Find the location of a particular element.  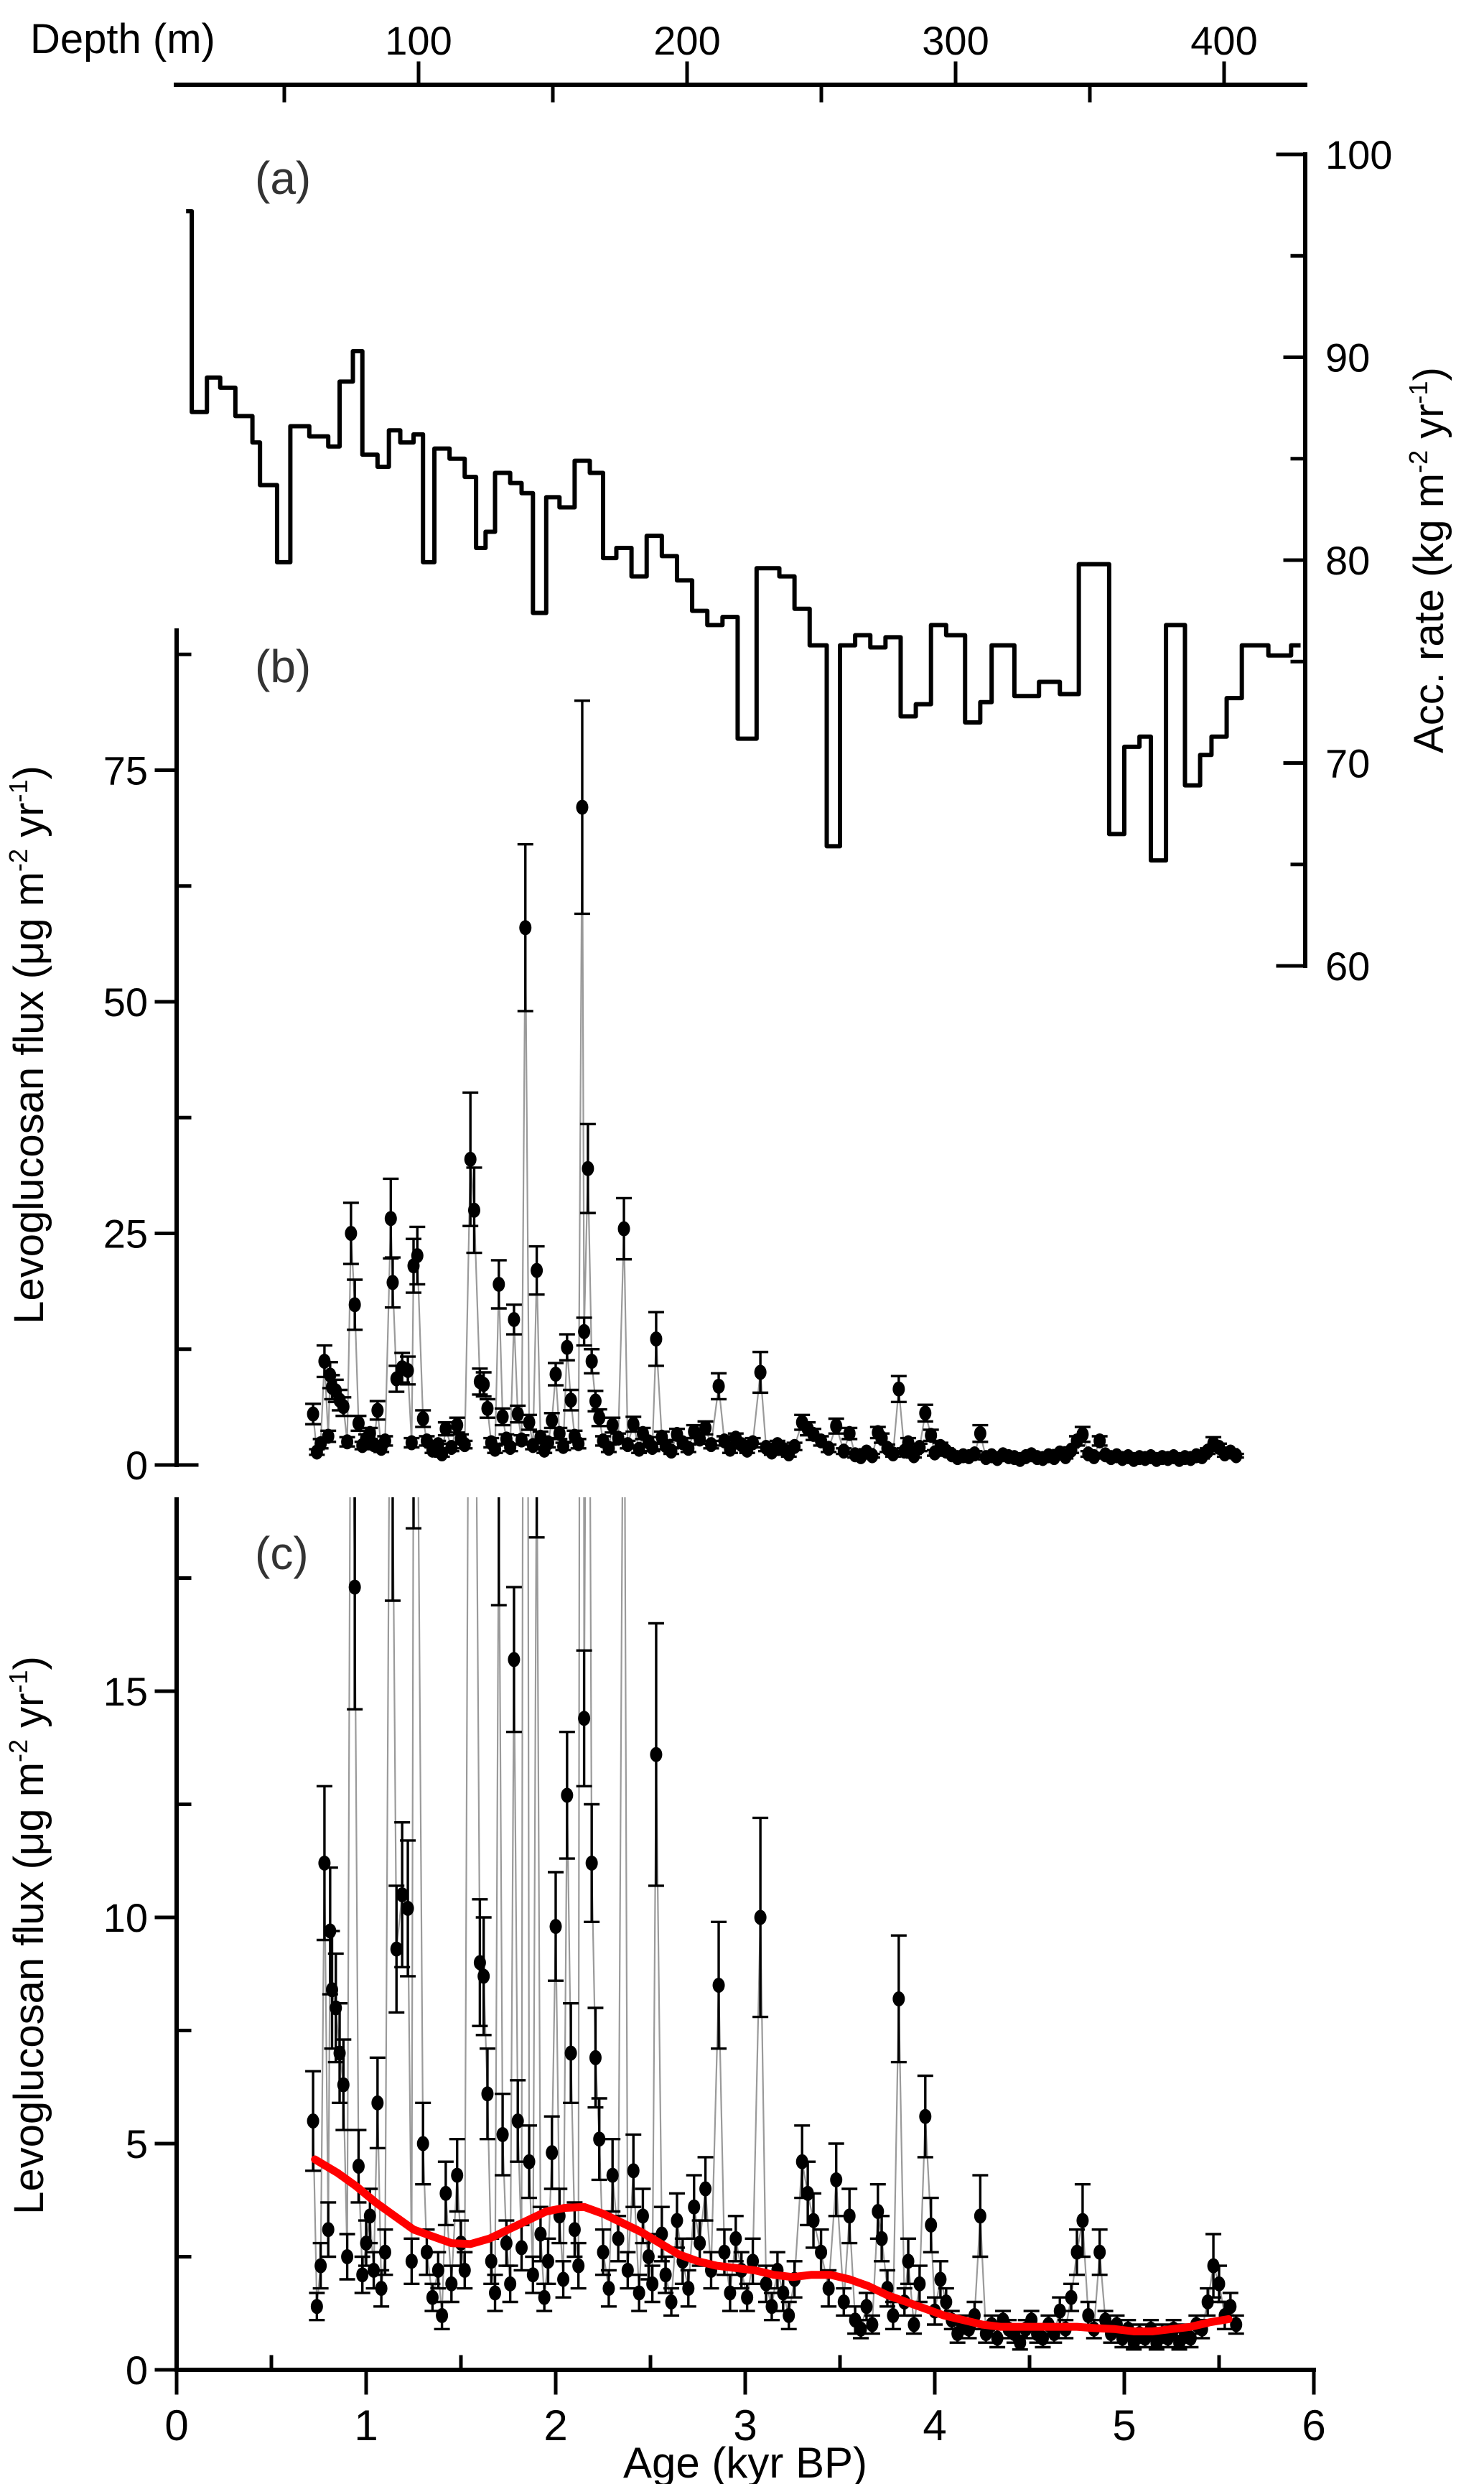

flux-b-tick-label: 0 is located at coordinates (137, 1465).